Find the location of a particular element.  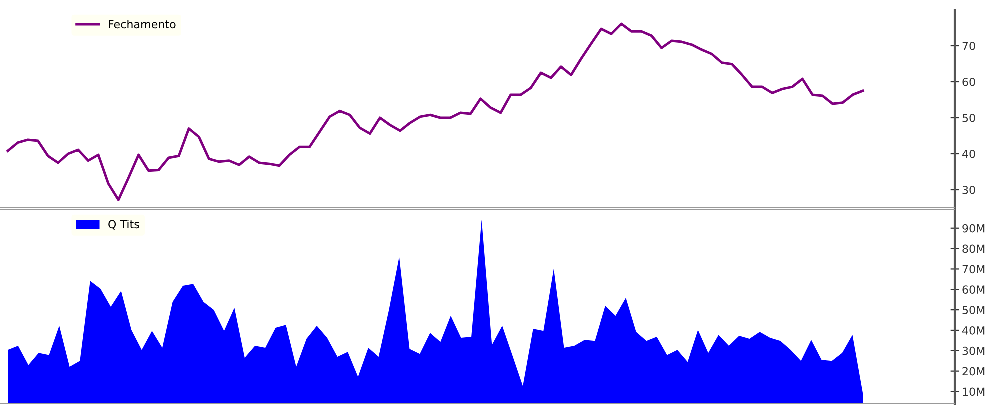

y-tick-label: 30M is located at coordinates (973, 351).